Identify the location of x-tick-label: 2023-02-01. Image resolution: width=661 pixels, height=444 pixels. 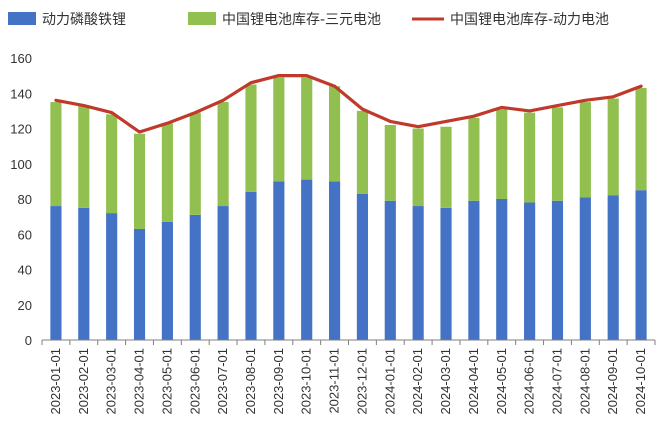
(83, 381).